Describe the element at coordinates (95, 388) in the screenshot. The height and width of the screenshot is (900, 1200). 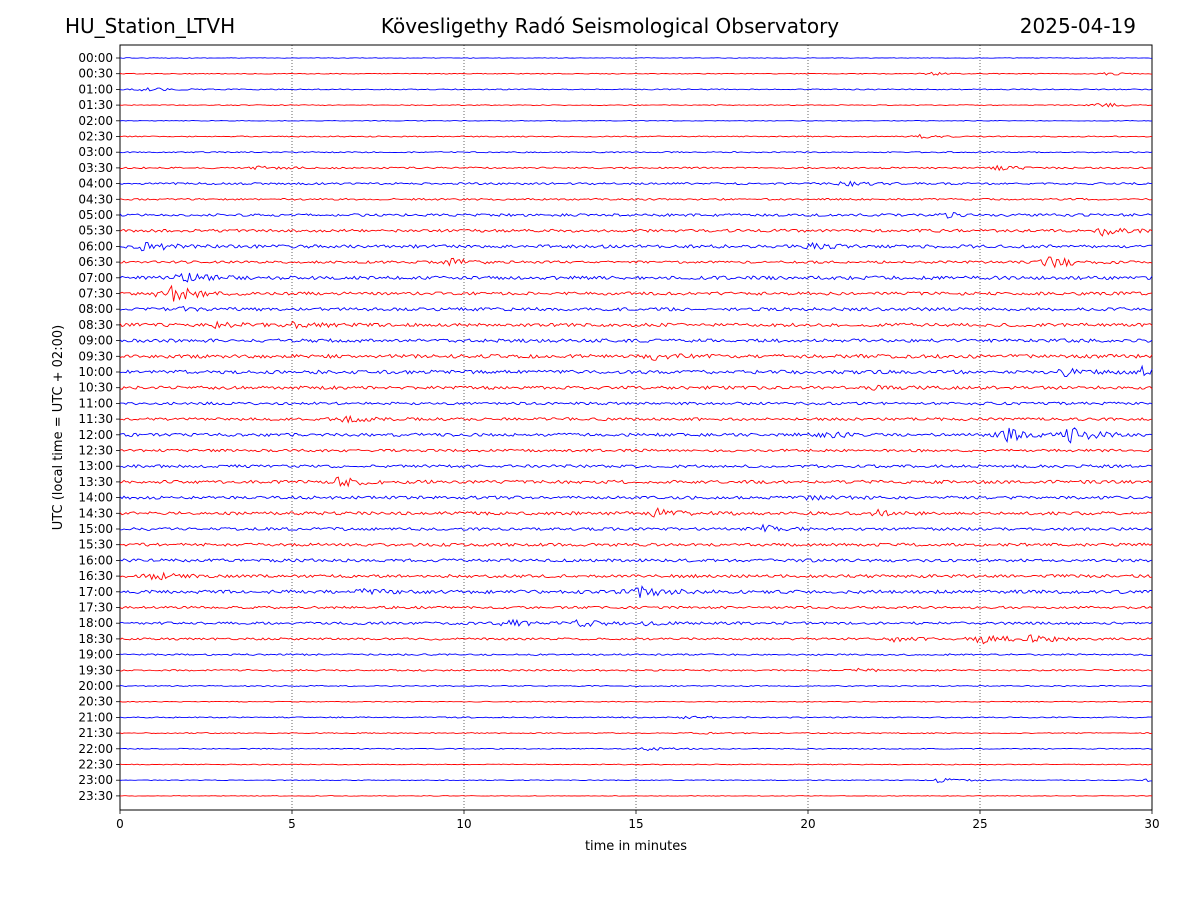
I see `y-tick-label: 10:30` at that location.